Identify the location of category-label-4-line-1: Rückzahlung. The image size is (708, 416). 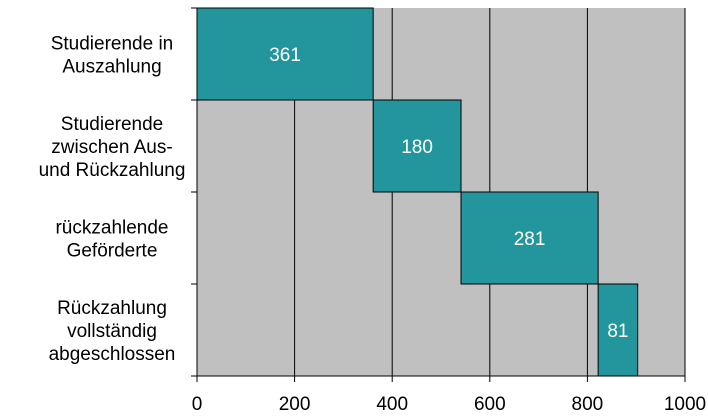
(112, 308).